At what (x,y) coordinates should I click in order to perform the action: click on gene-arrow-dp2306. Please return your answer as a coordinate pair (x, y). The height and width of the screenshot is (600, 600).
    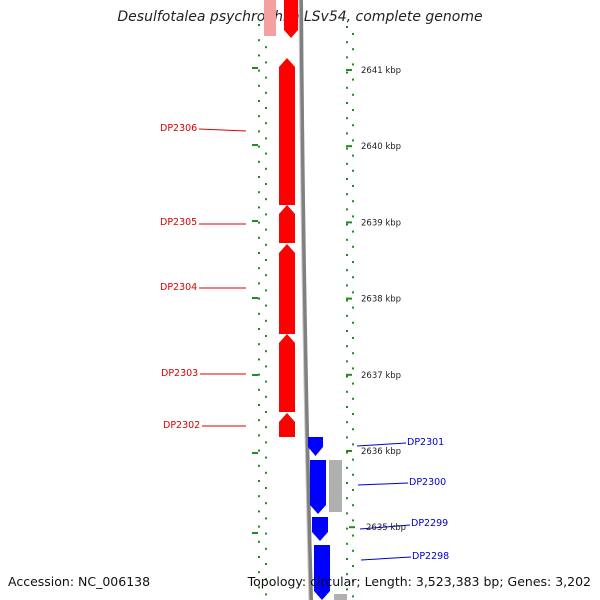
    Looking at the image, I should click on (287, 131).